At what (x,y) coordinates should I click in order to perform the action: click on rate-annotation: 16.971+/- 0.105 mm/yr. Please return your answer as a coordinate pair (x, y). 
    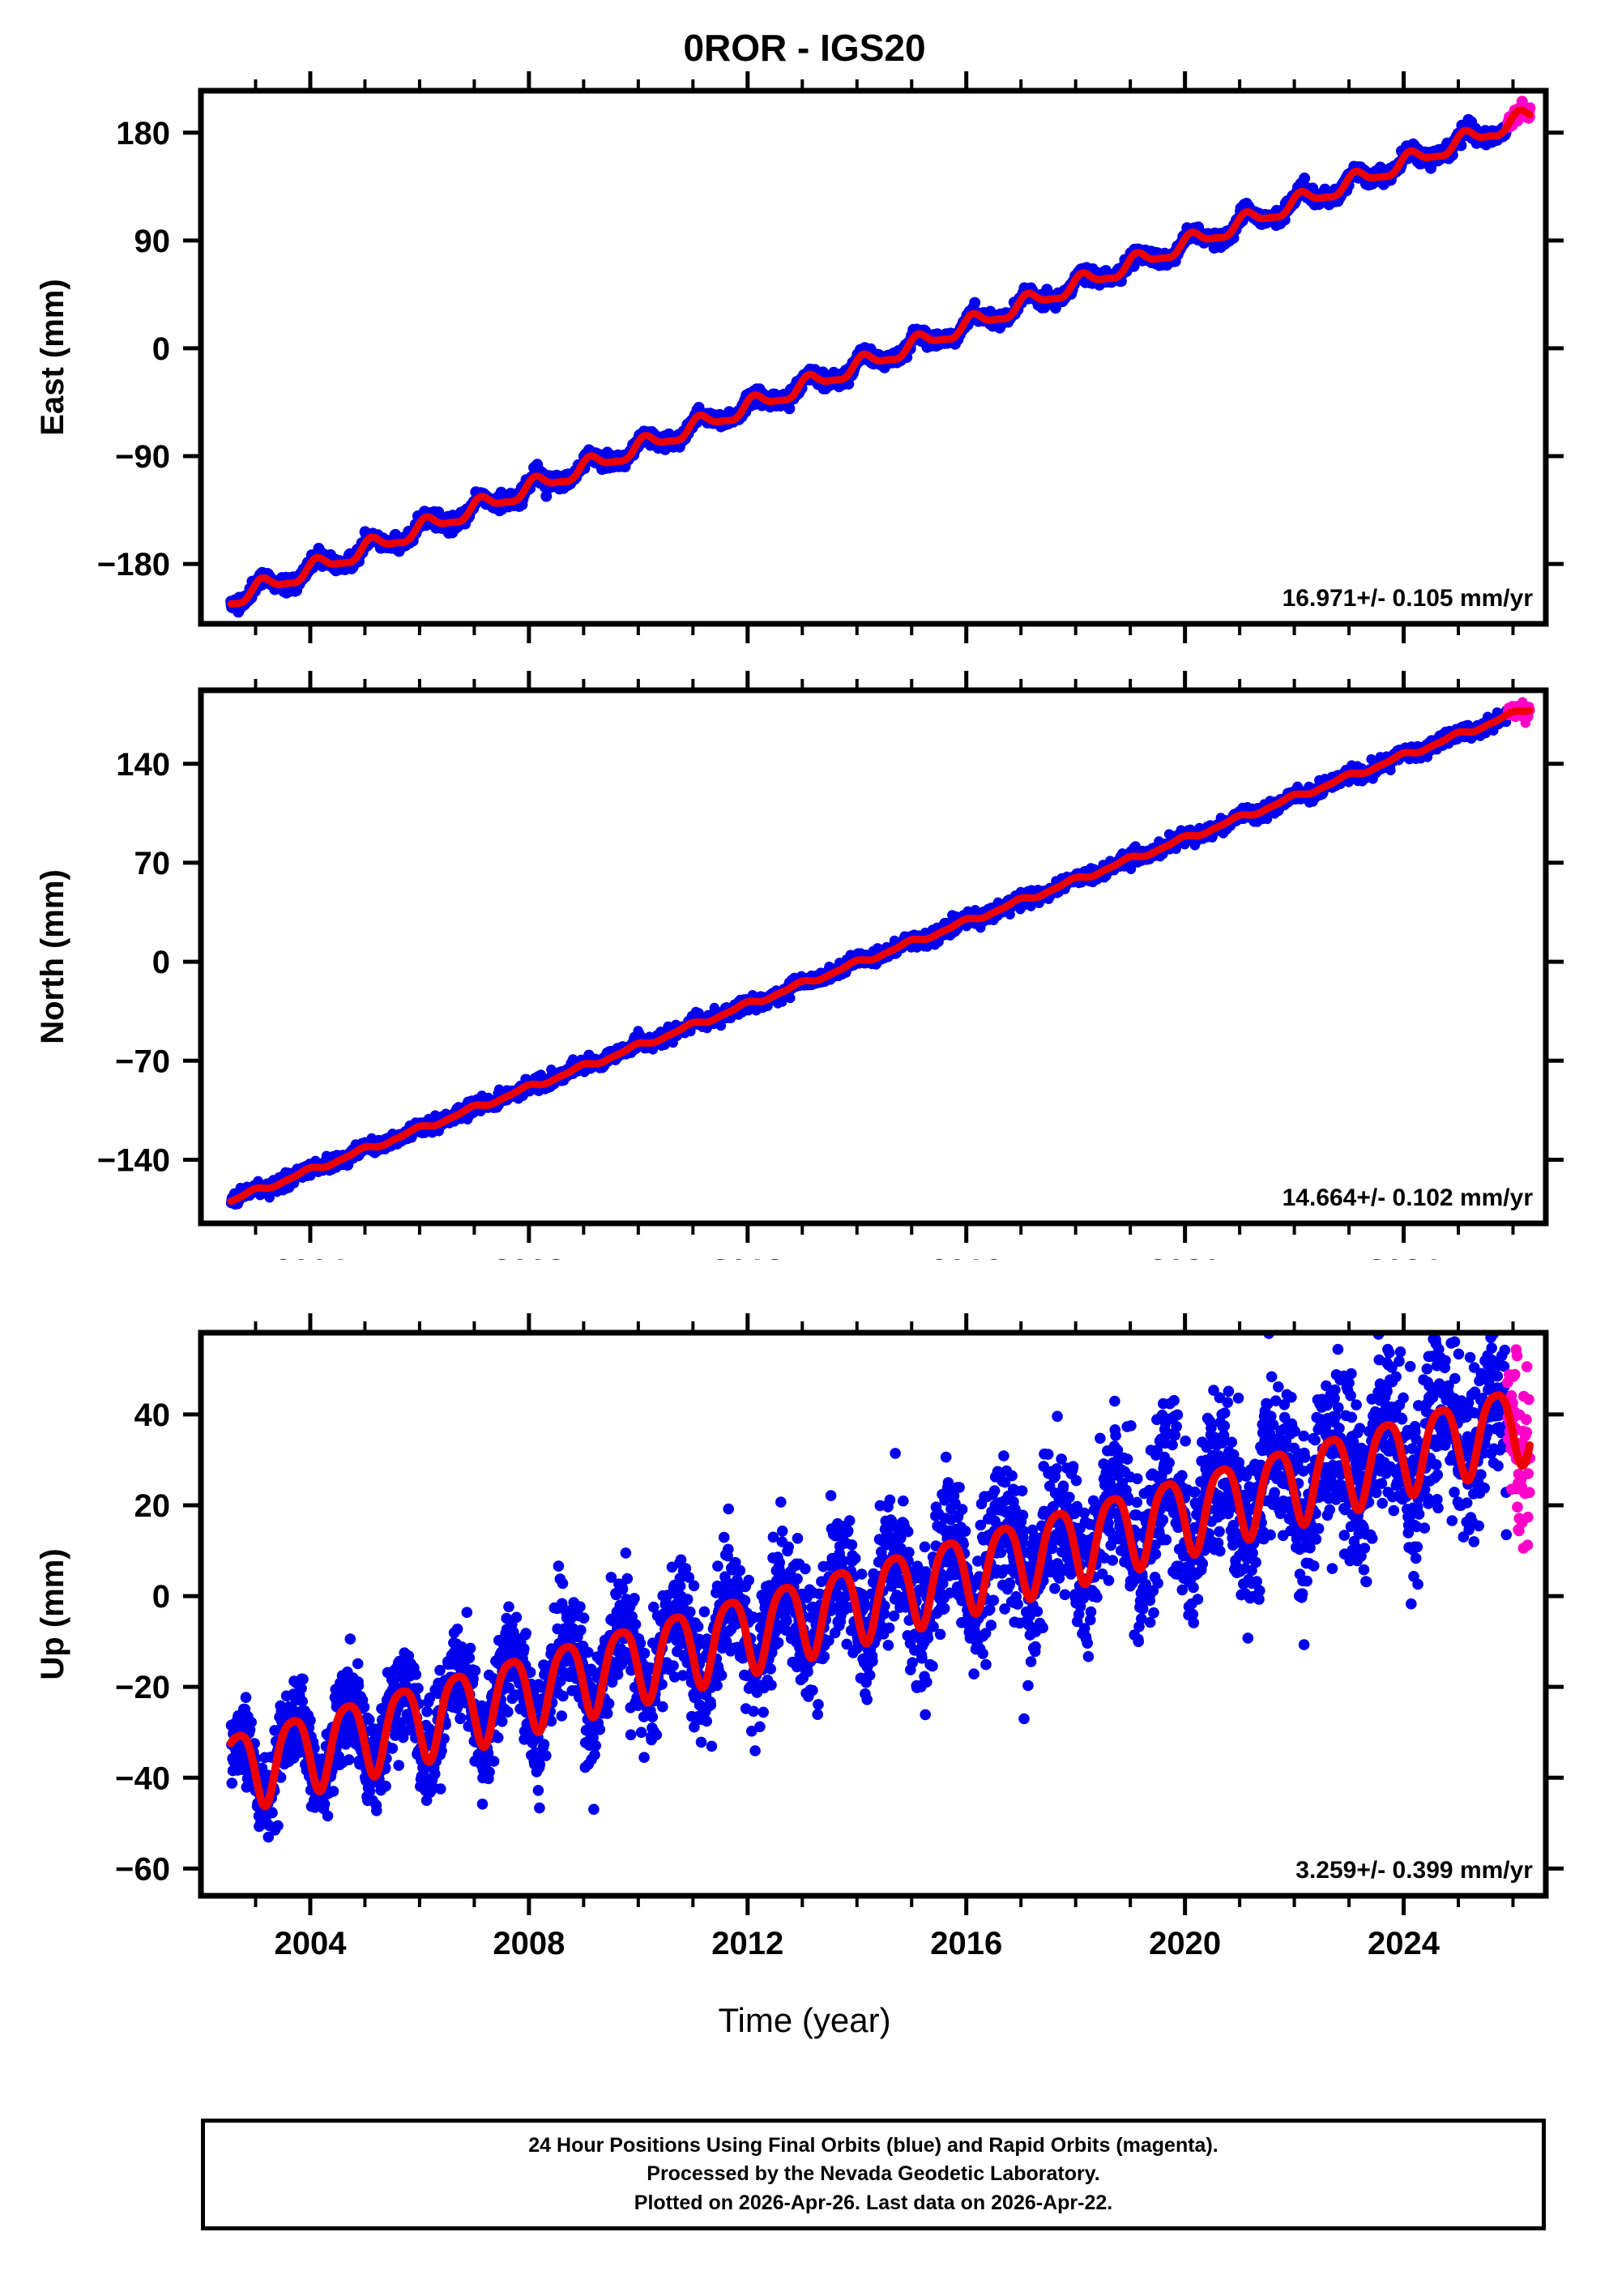
    Looking at the image, I should click on (1408, 598).